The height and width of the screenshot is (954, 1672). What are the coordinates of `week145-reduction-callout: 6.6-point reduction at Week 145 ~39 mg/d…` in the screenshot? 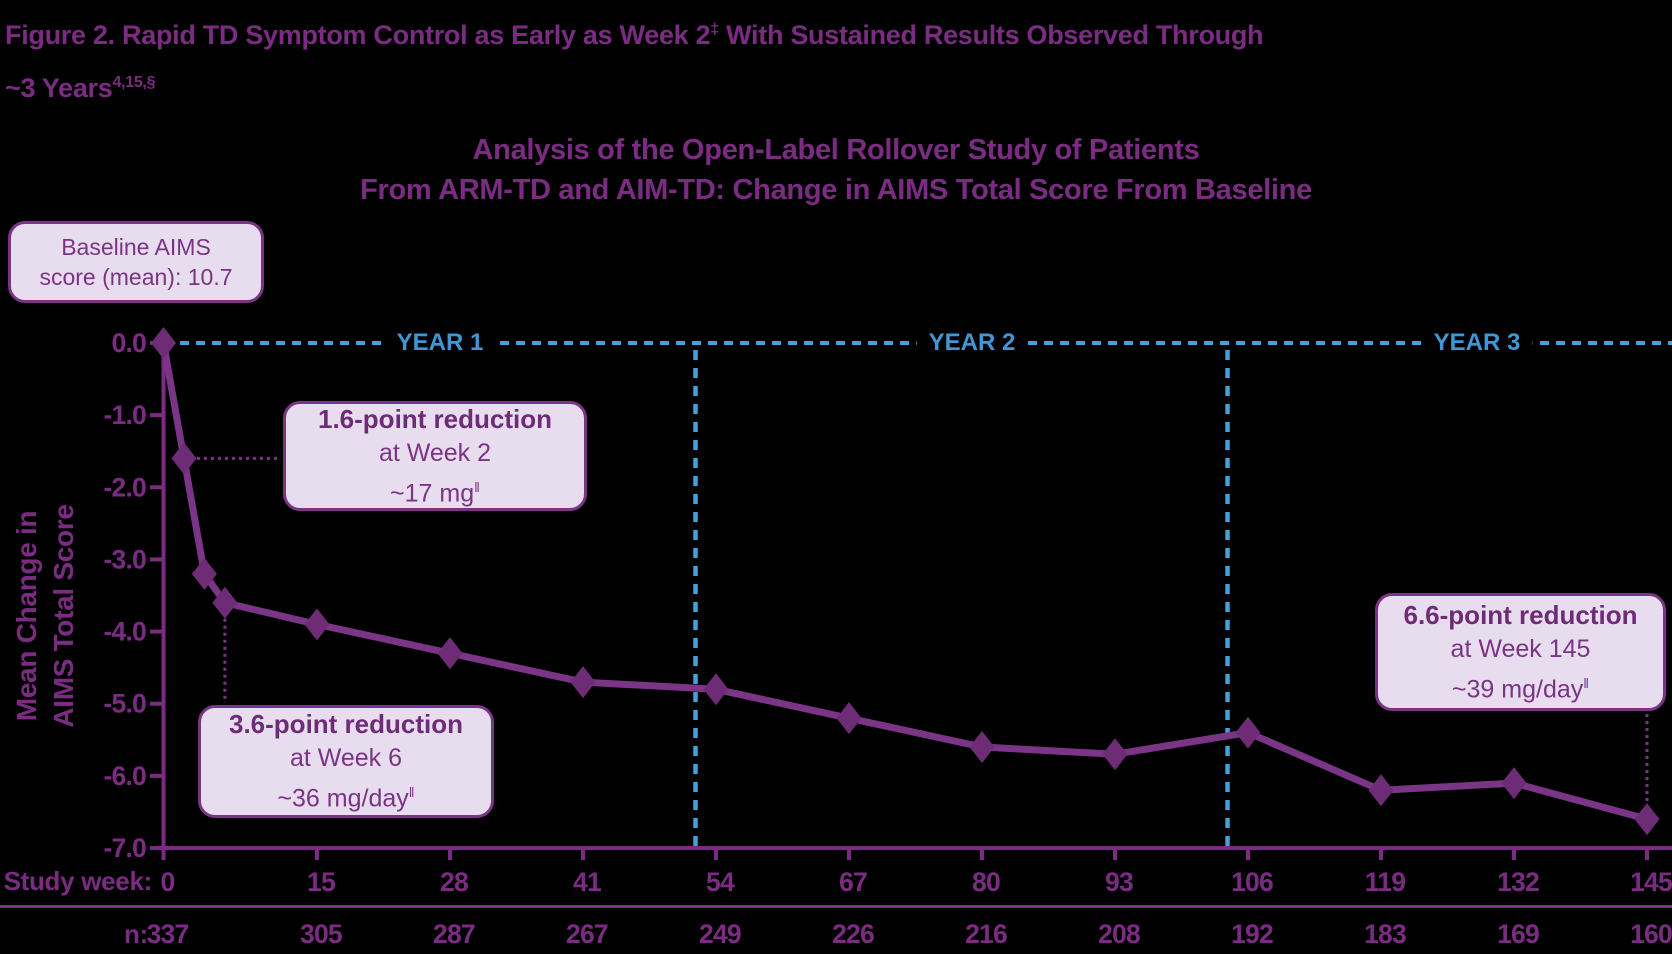 It's located at (1520, 652).